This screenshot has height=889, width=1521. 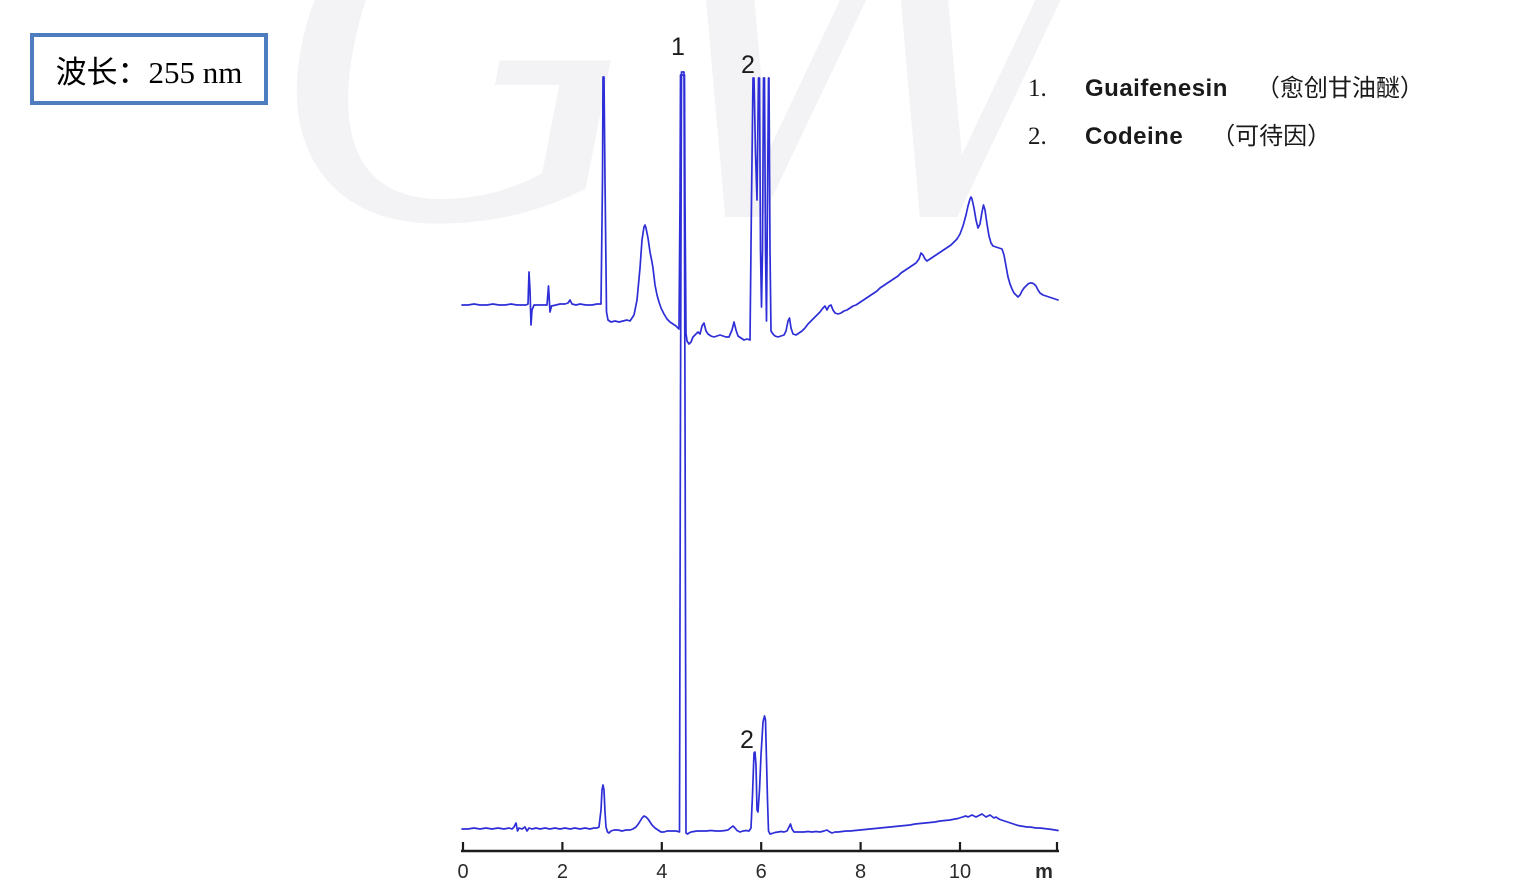 I want to click on top-trace-line, so click(x=760, y=209).